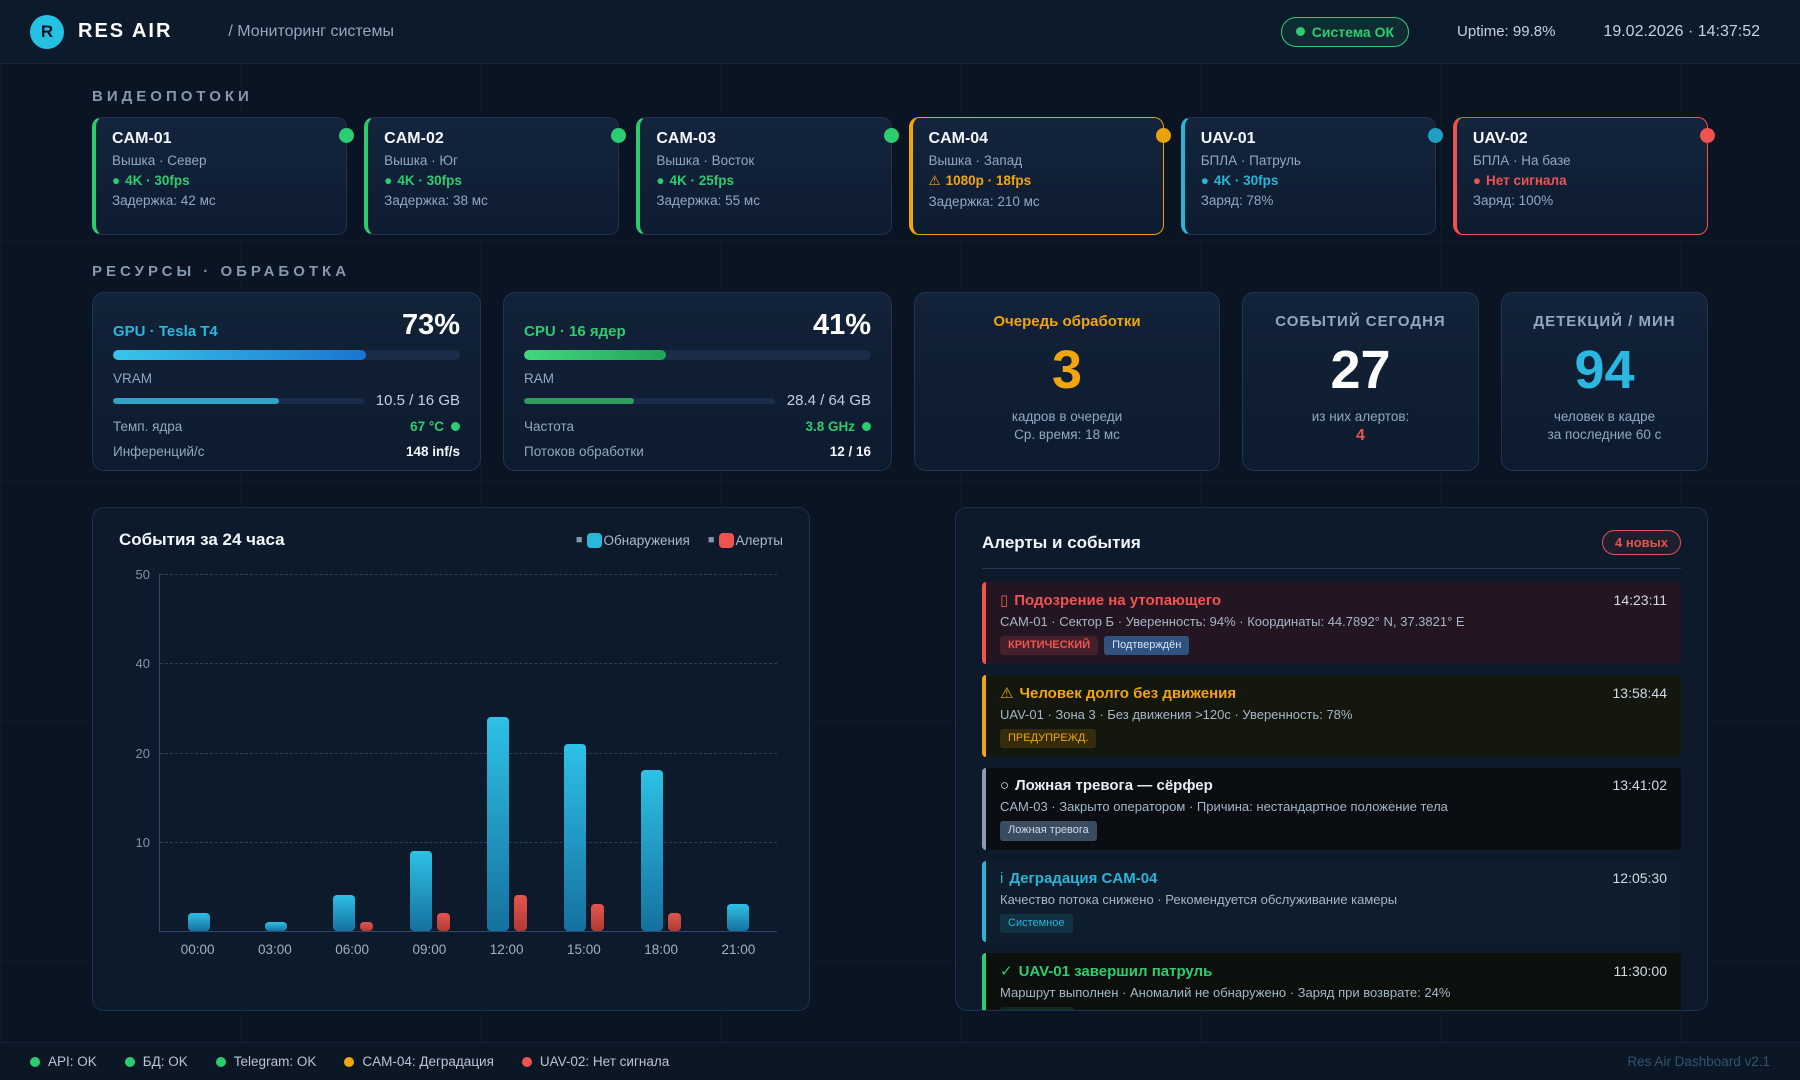 The width and height of the screenshot is (1800, 1080). I want to click on breadcrumb: / Мониторинг системы, so click(311, 31).